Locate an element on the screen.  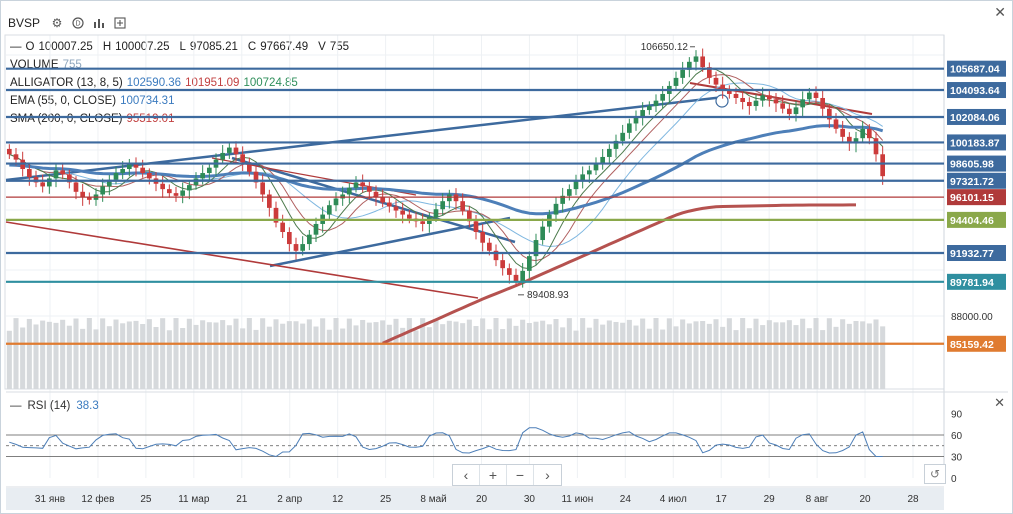
gear-icon: ⚙ is located at coordinates (57, 23).